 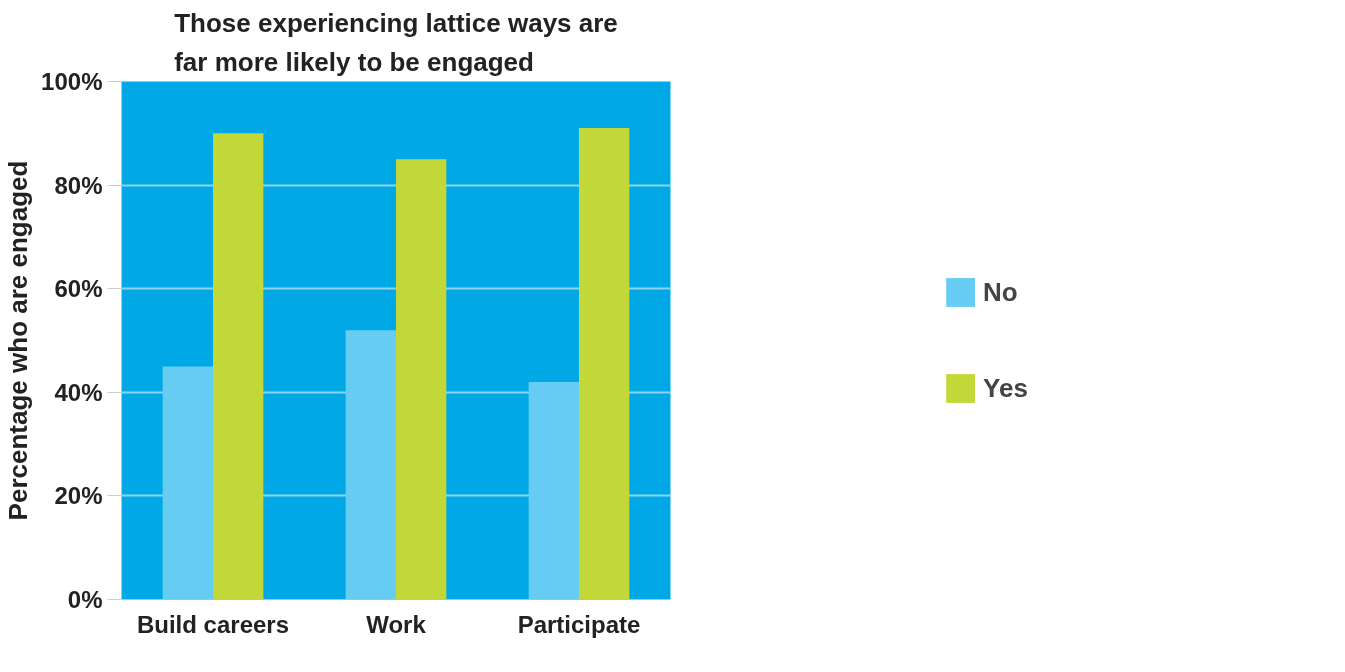 I want to click on y-tick-label: 0%, so click(x=85, y=599).